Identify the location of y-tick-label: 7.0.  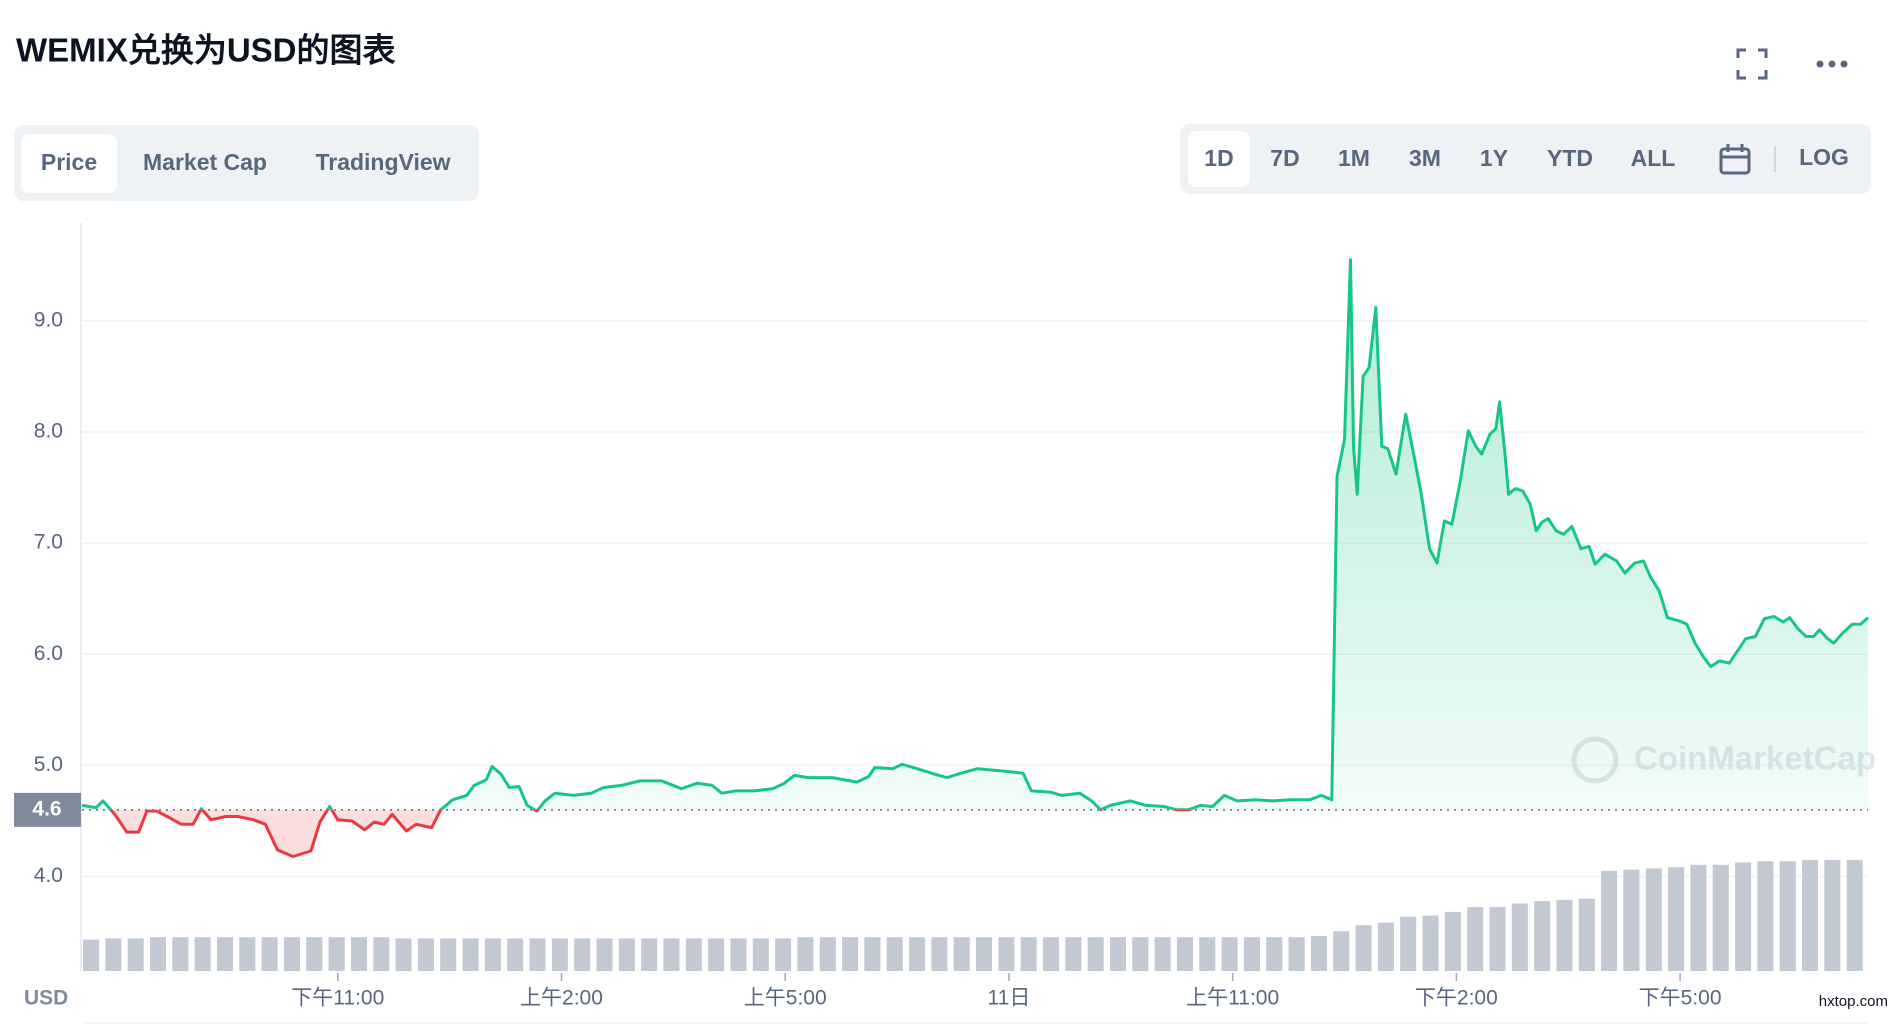
(48, 542).